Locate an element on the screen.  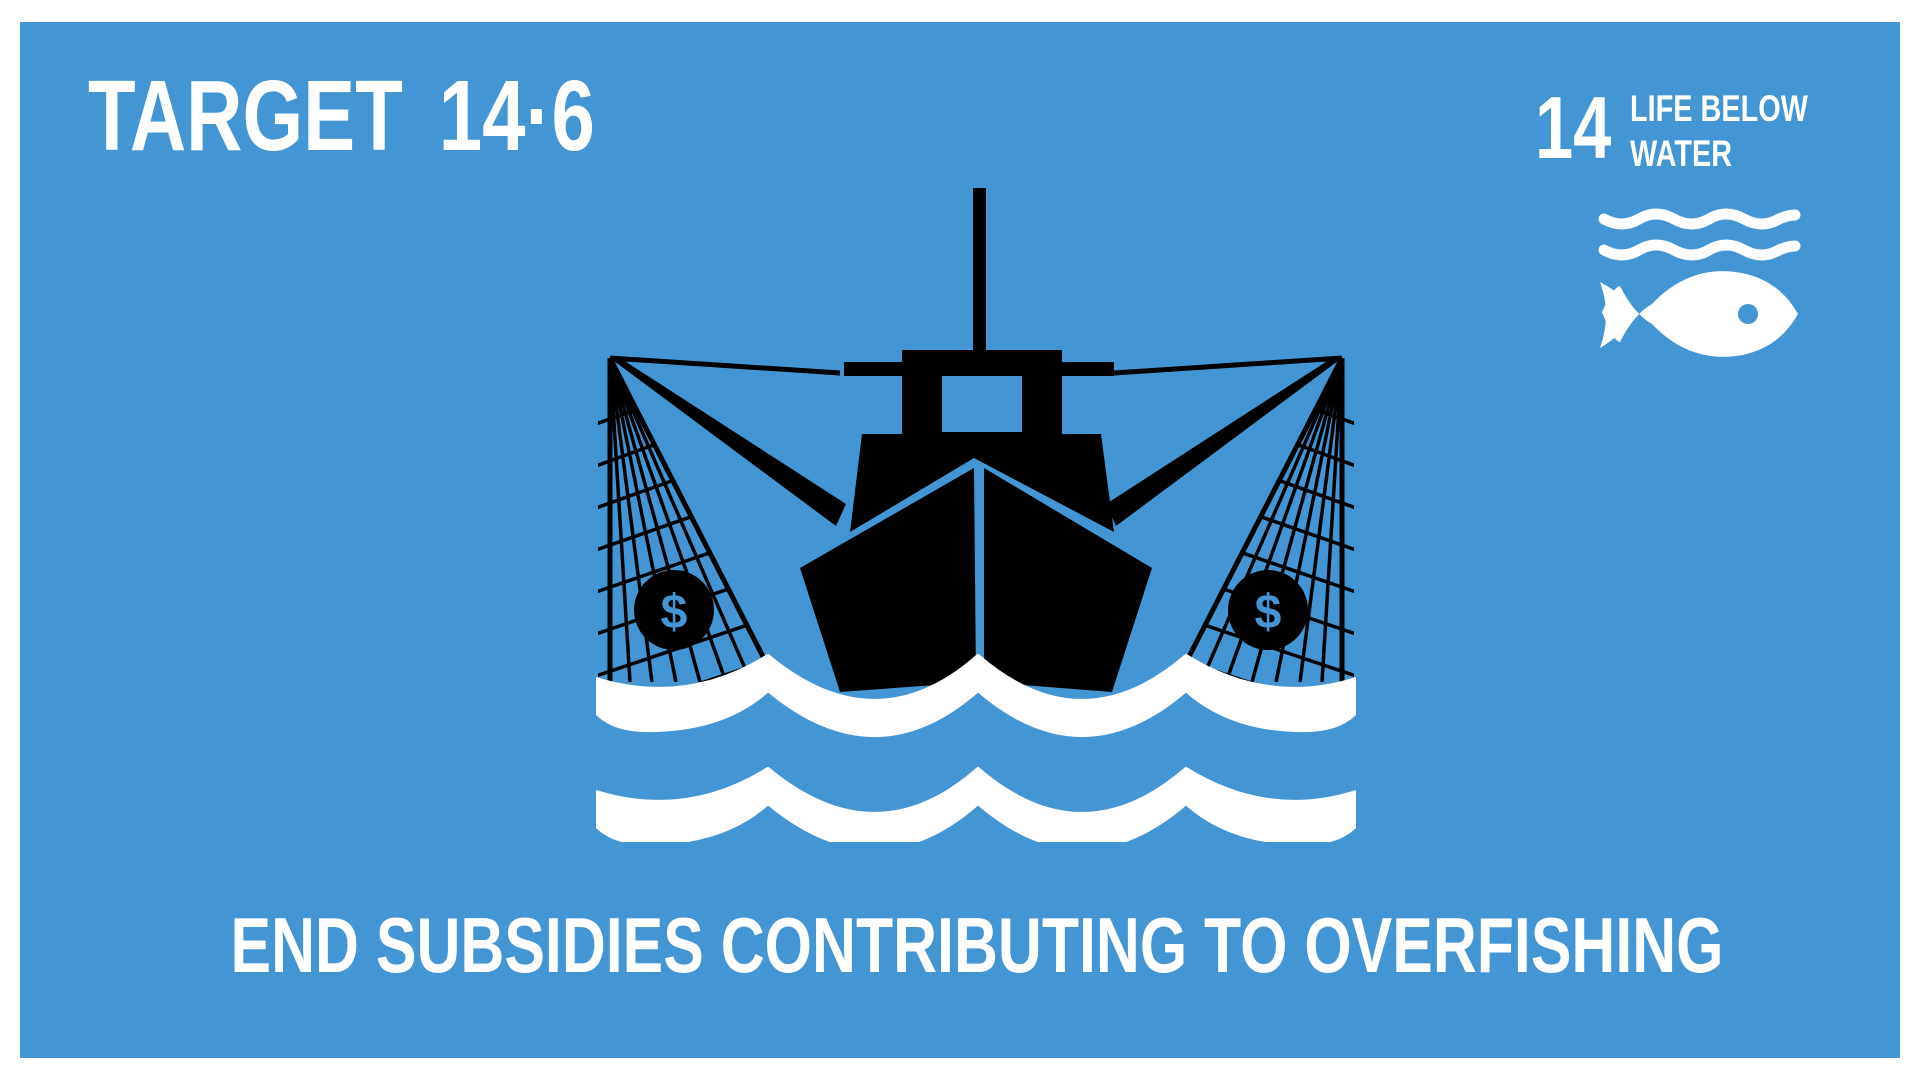
coin-symbol-right: $ is located at coordinates (1268, 612).